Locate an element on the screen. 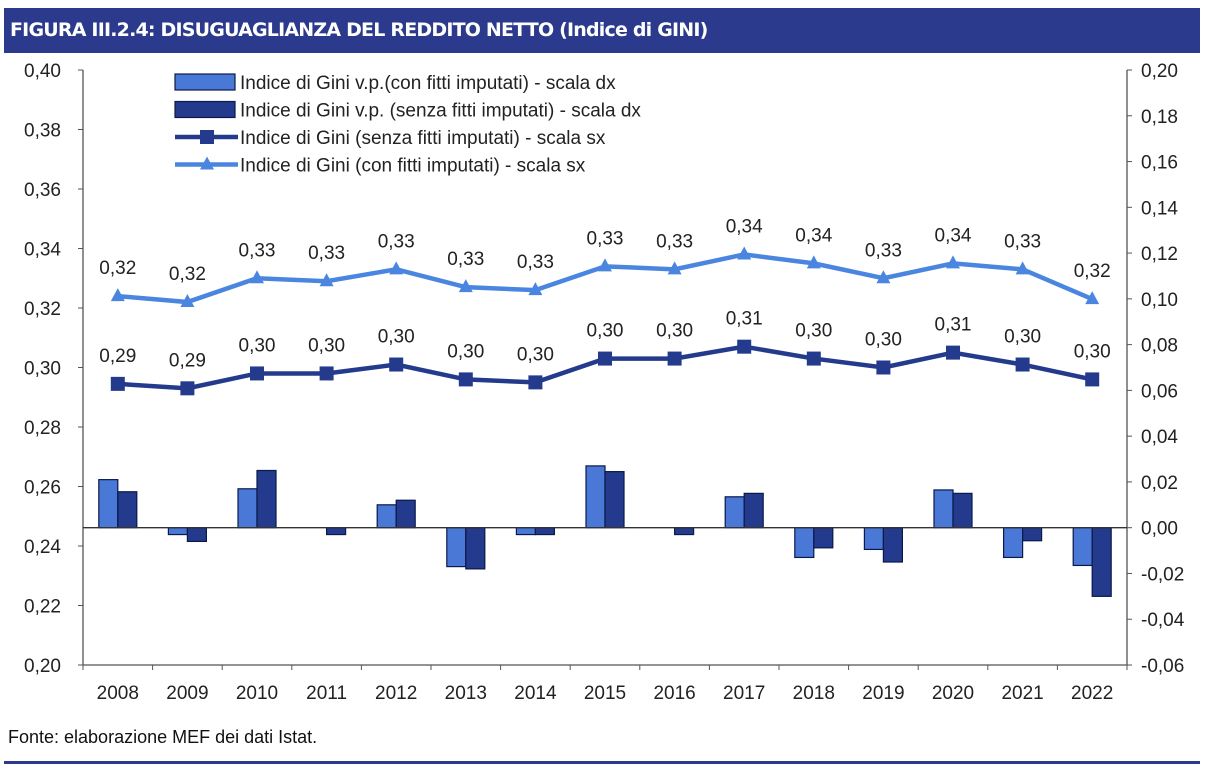 The height and width of the screenshot is (770, 1214). x-tick-label: 2019 is located at coordinates (883, 693).